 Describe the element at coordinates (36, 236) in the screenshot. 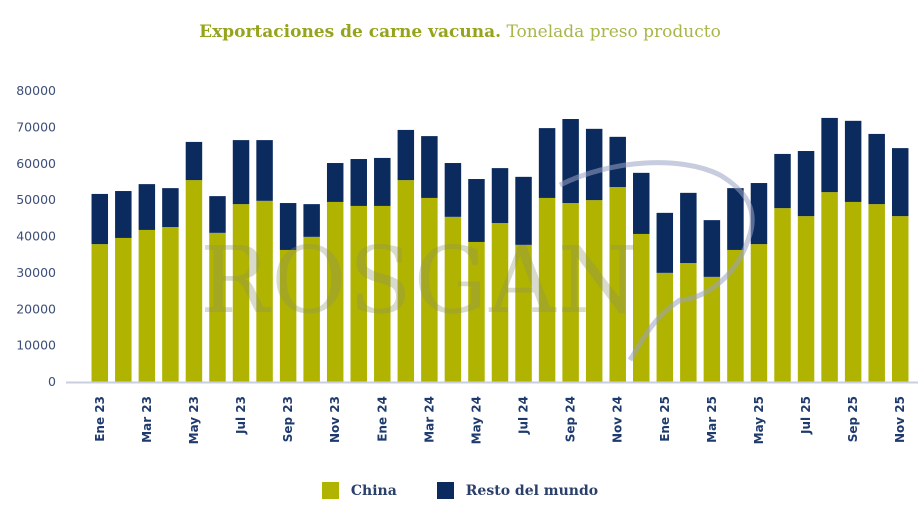

I see `y-tick-label: 40000` at that location.